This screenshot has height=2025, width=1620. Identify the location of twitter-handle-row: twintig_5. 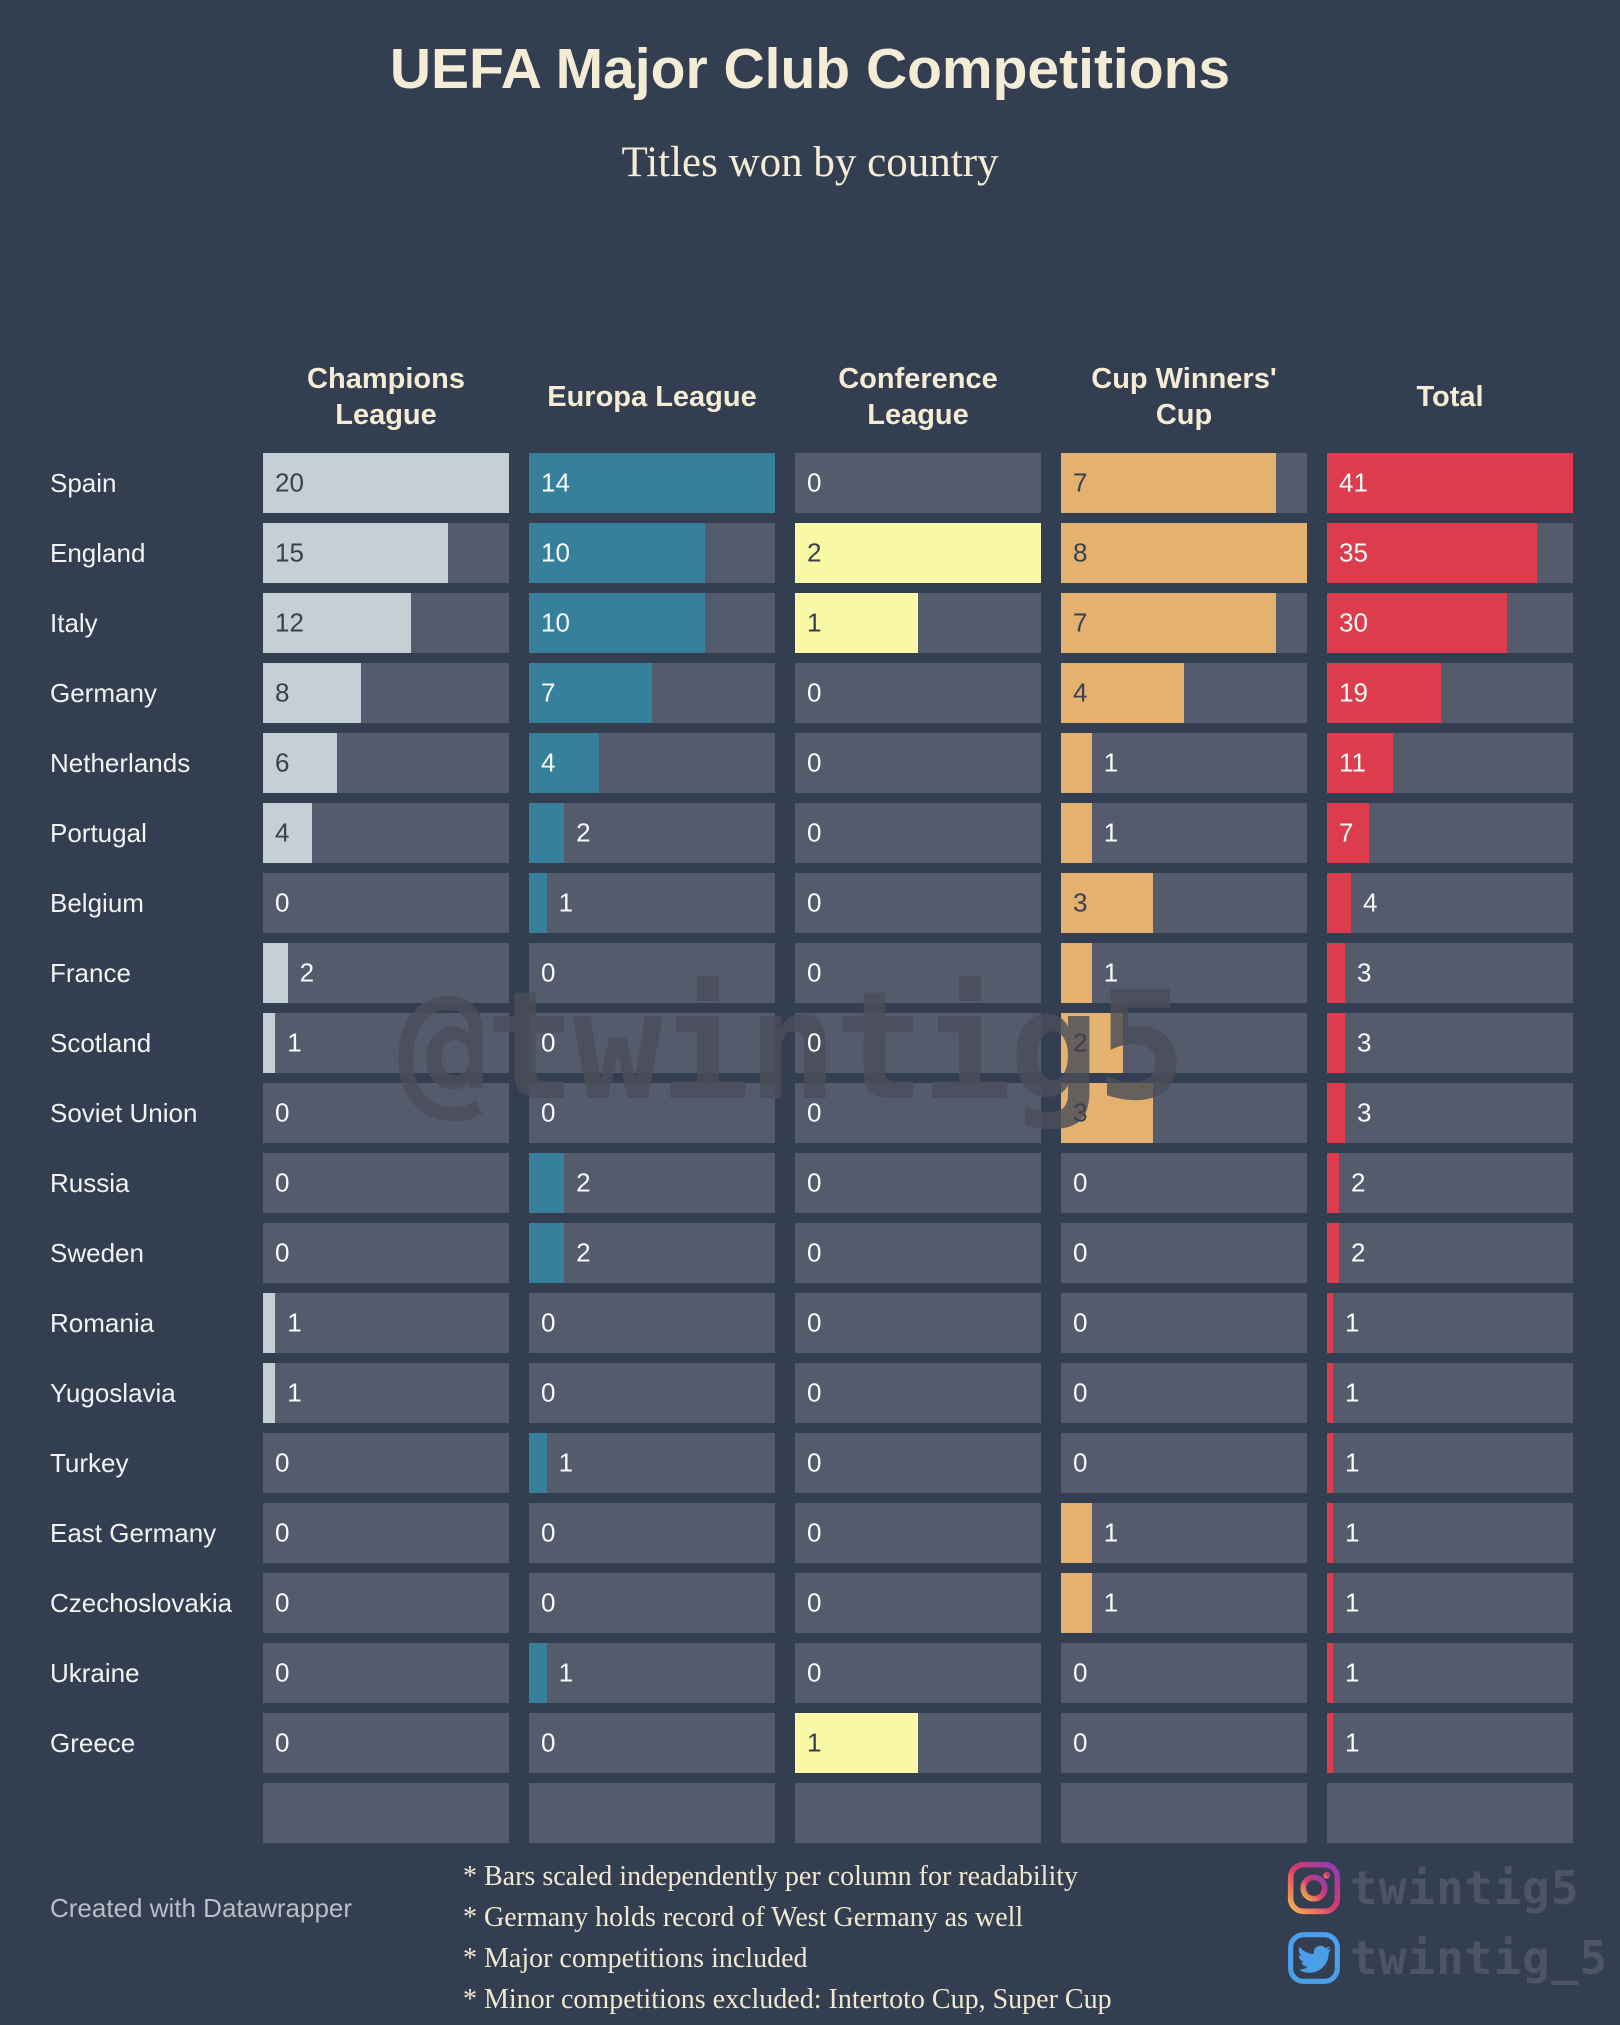
(1447, 1958).